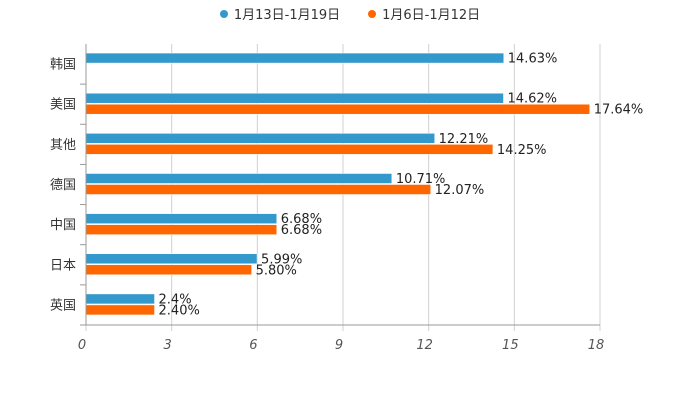 The height and width of the screenshot is (400, 700). What do you see at coordinates (301, 230) in the screenshot?
I see `data-label-series-2: 6.68%` at bounding box center [301, 230].